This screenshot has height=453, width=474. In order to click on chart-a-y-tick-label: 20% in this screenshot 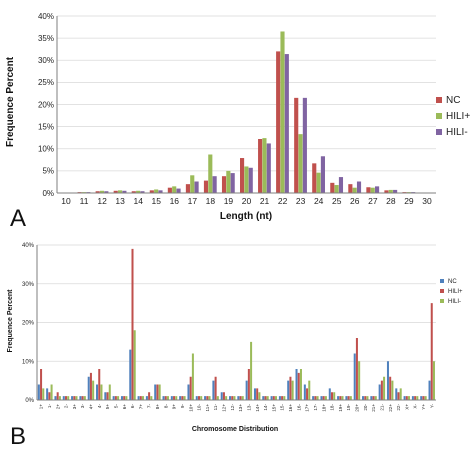, I will do `click(46, 104)`.